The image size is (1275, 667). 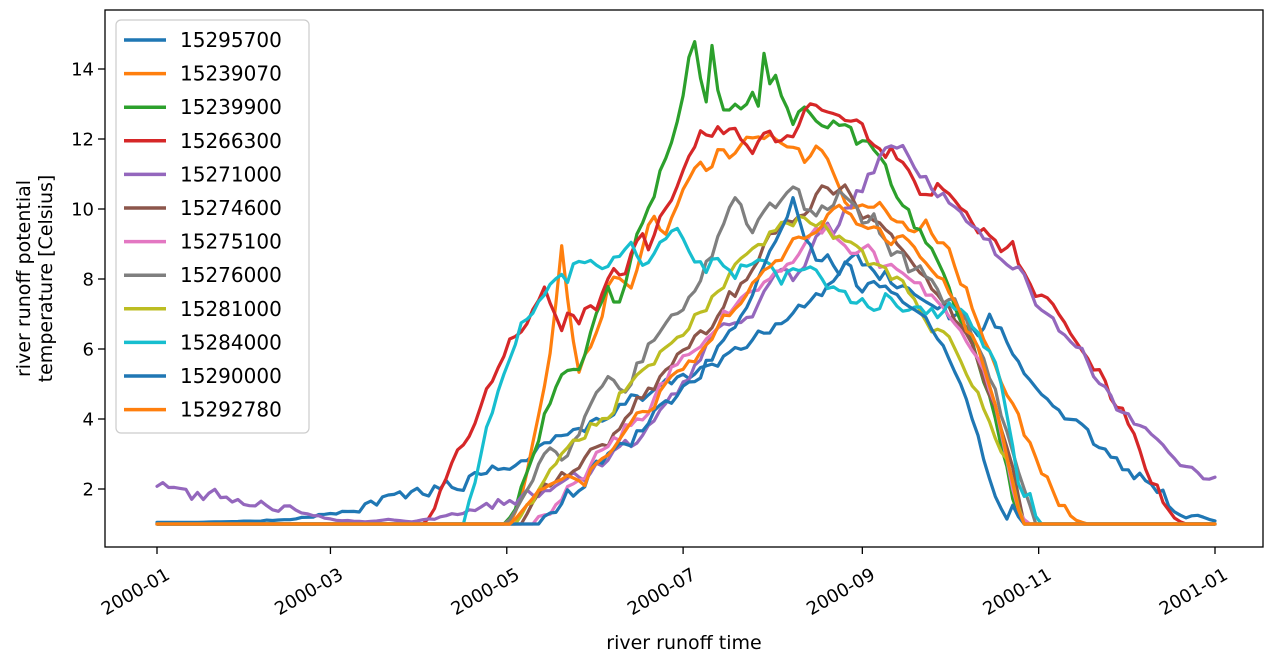 I want to click on legend-item: 15271000, so click(x=203, y=174).